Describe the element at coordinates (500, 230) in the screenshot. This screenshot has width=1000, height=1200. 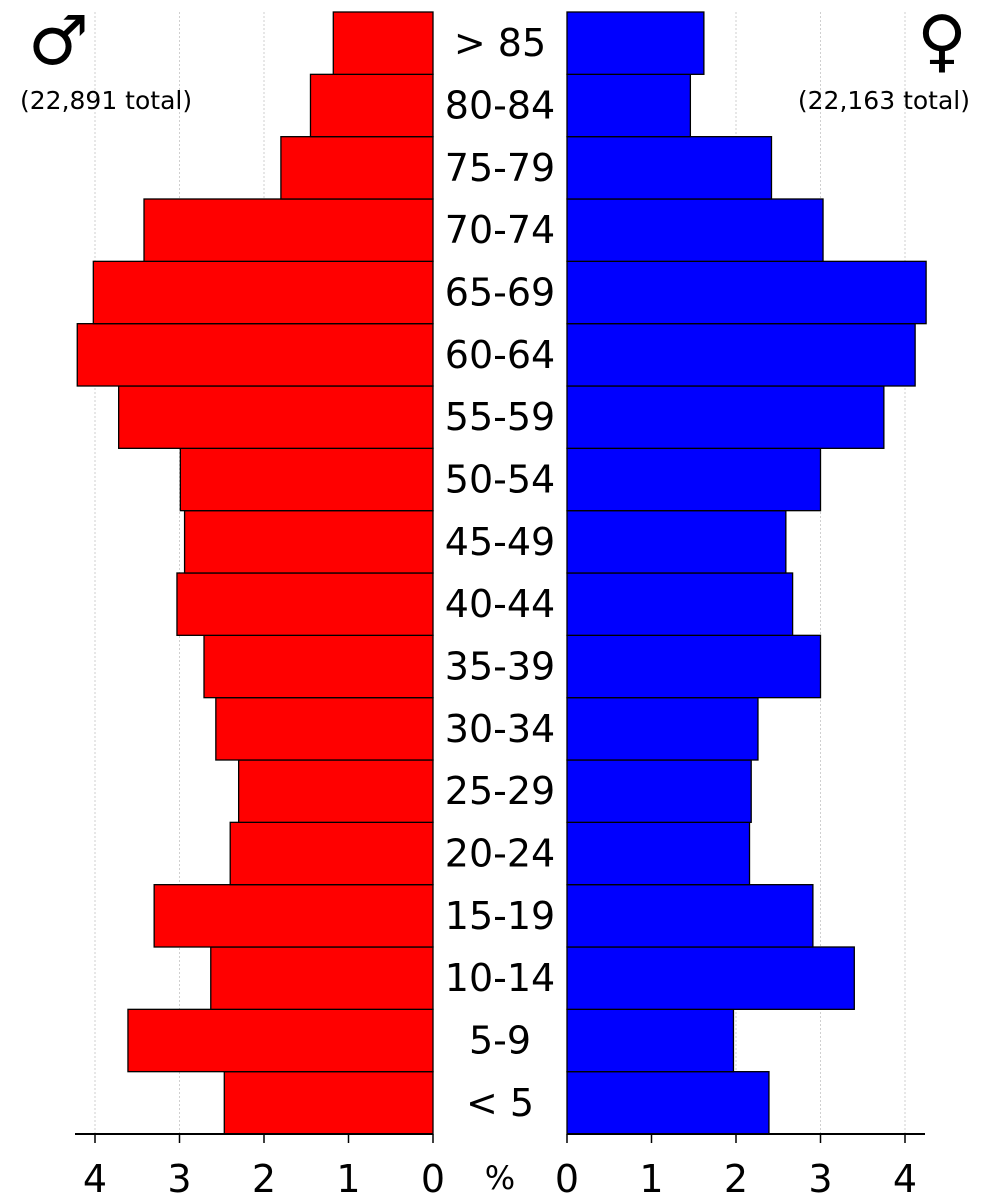
I see `age-group-label: 70-74` at that location.